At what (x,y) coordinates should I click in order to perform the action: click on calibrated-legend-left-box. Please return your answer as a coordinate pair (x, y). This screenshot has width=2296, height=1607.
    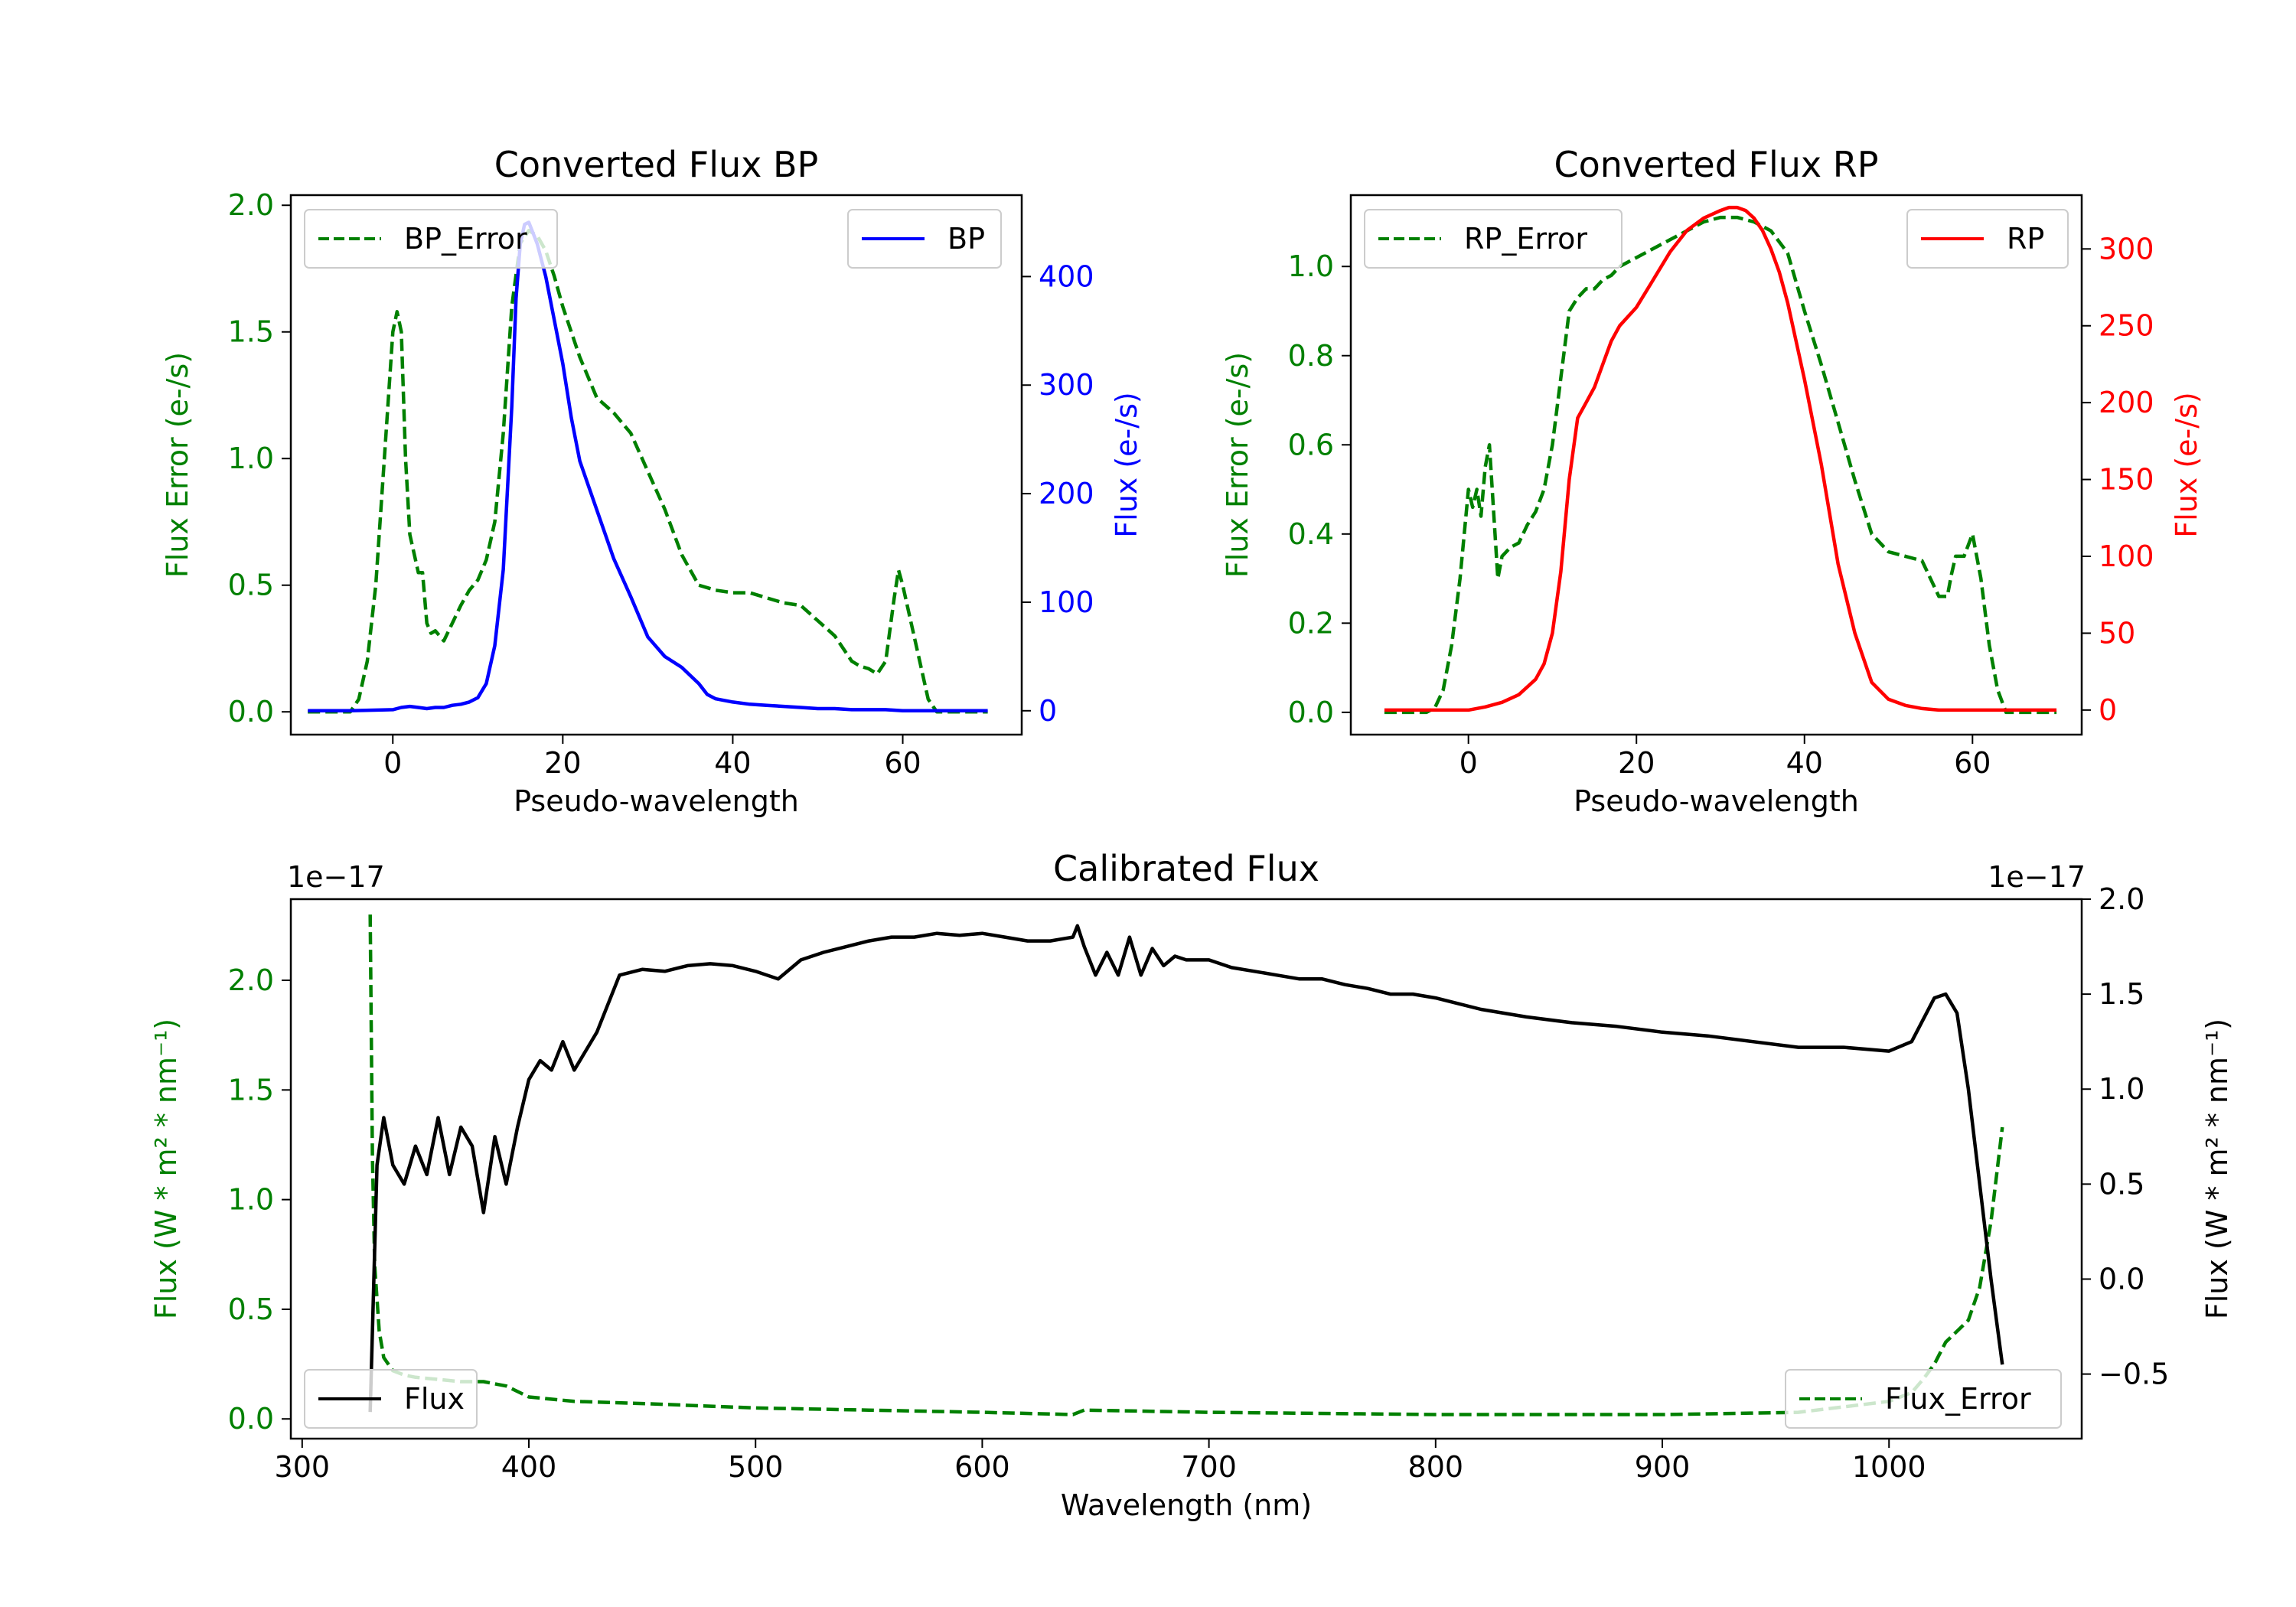
    Looking at the image, I should click on (391, 1399).